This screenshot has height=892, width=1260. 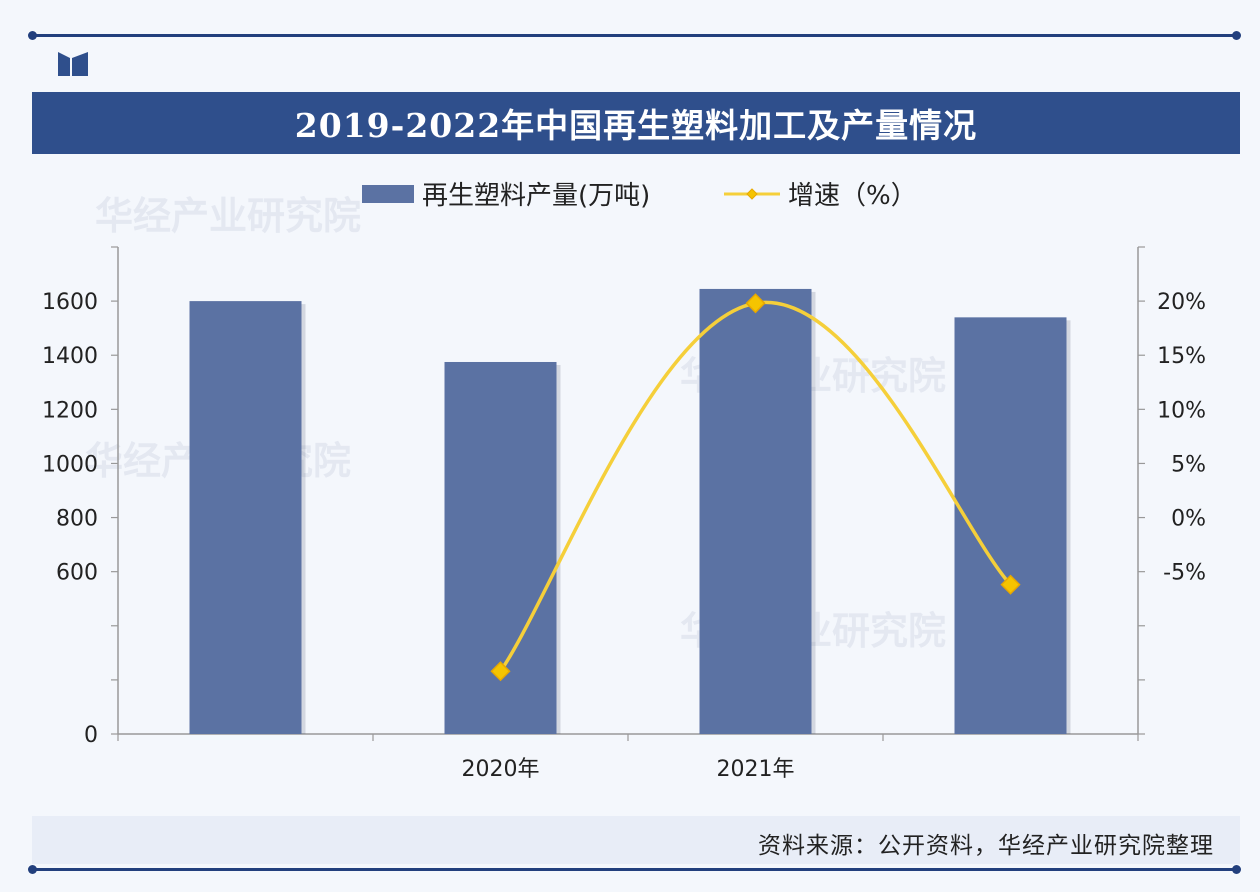 What do you see at coordinates (986, 846) in the screenshot?
I see `source-note: 资料来源：公开资料，华经产业研究院整理` at bounding box center [986, 846].